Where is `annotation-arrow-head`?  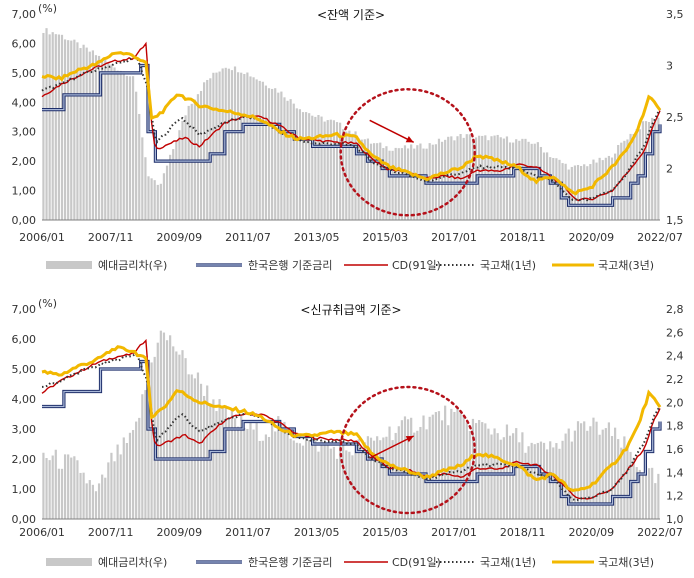 annotation-arrow-head is located at coordinates (409, 439).